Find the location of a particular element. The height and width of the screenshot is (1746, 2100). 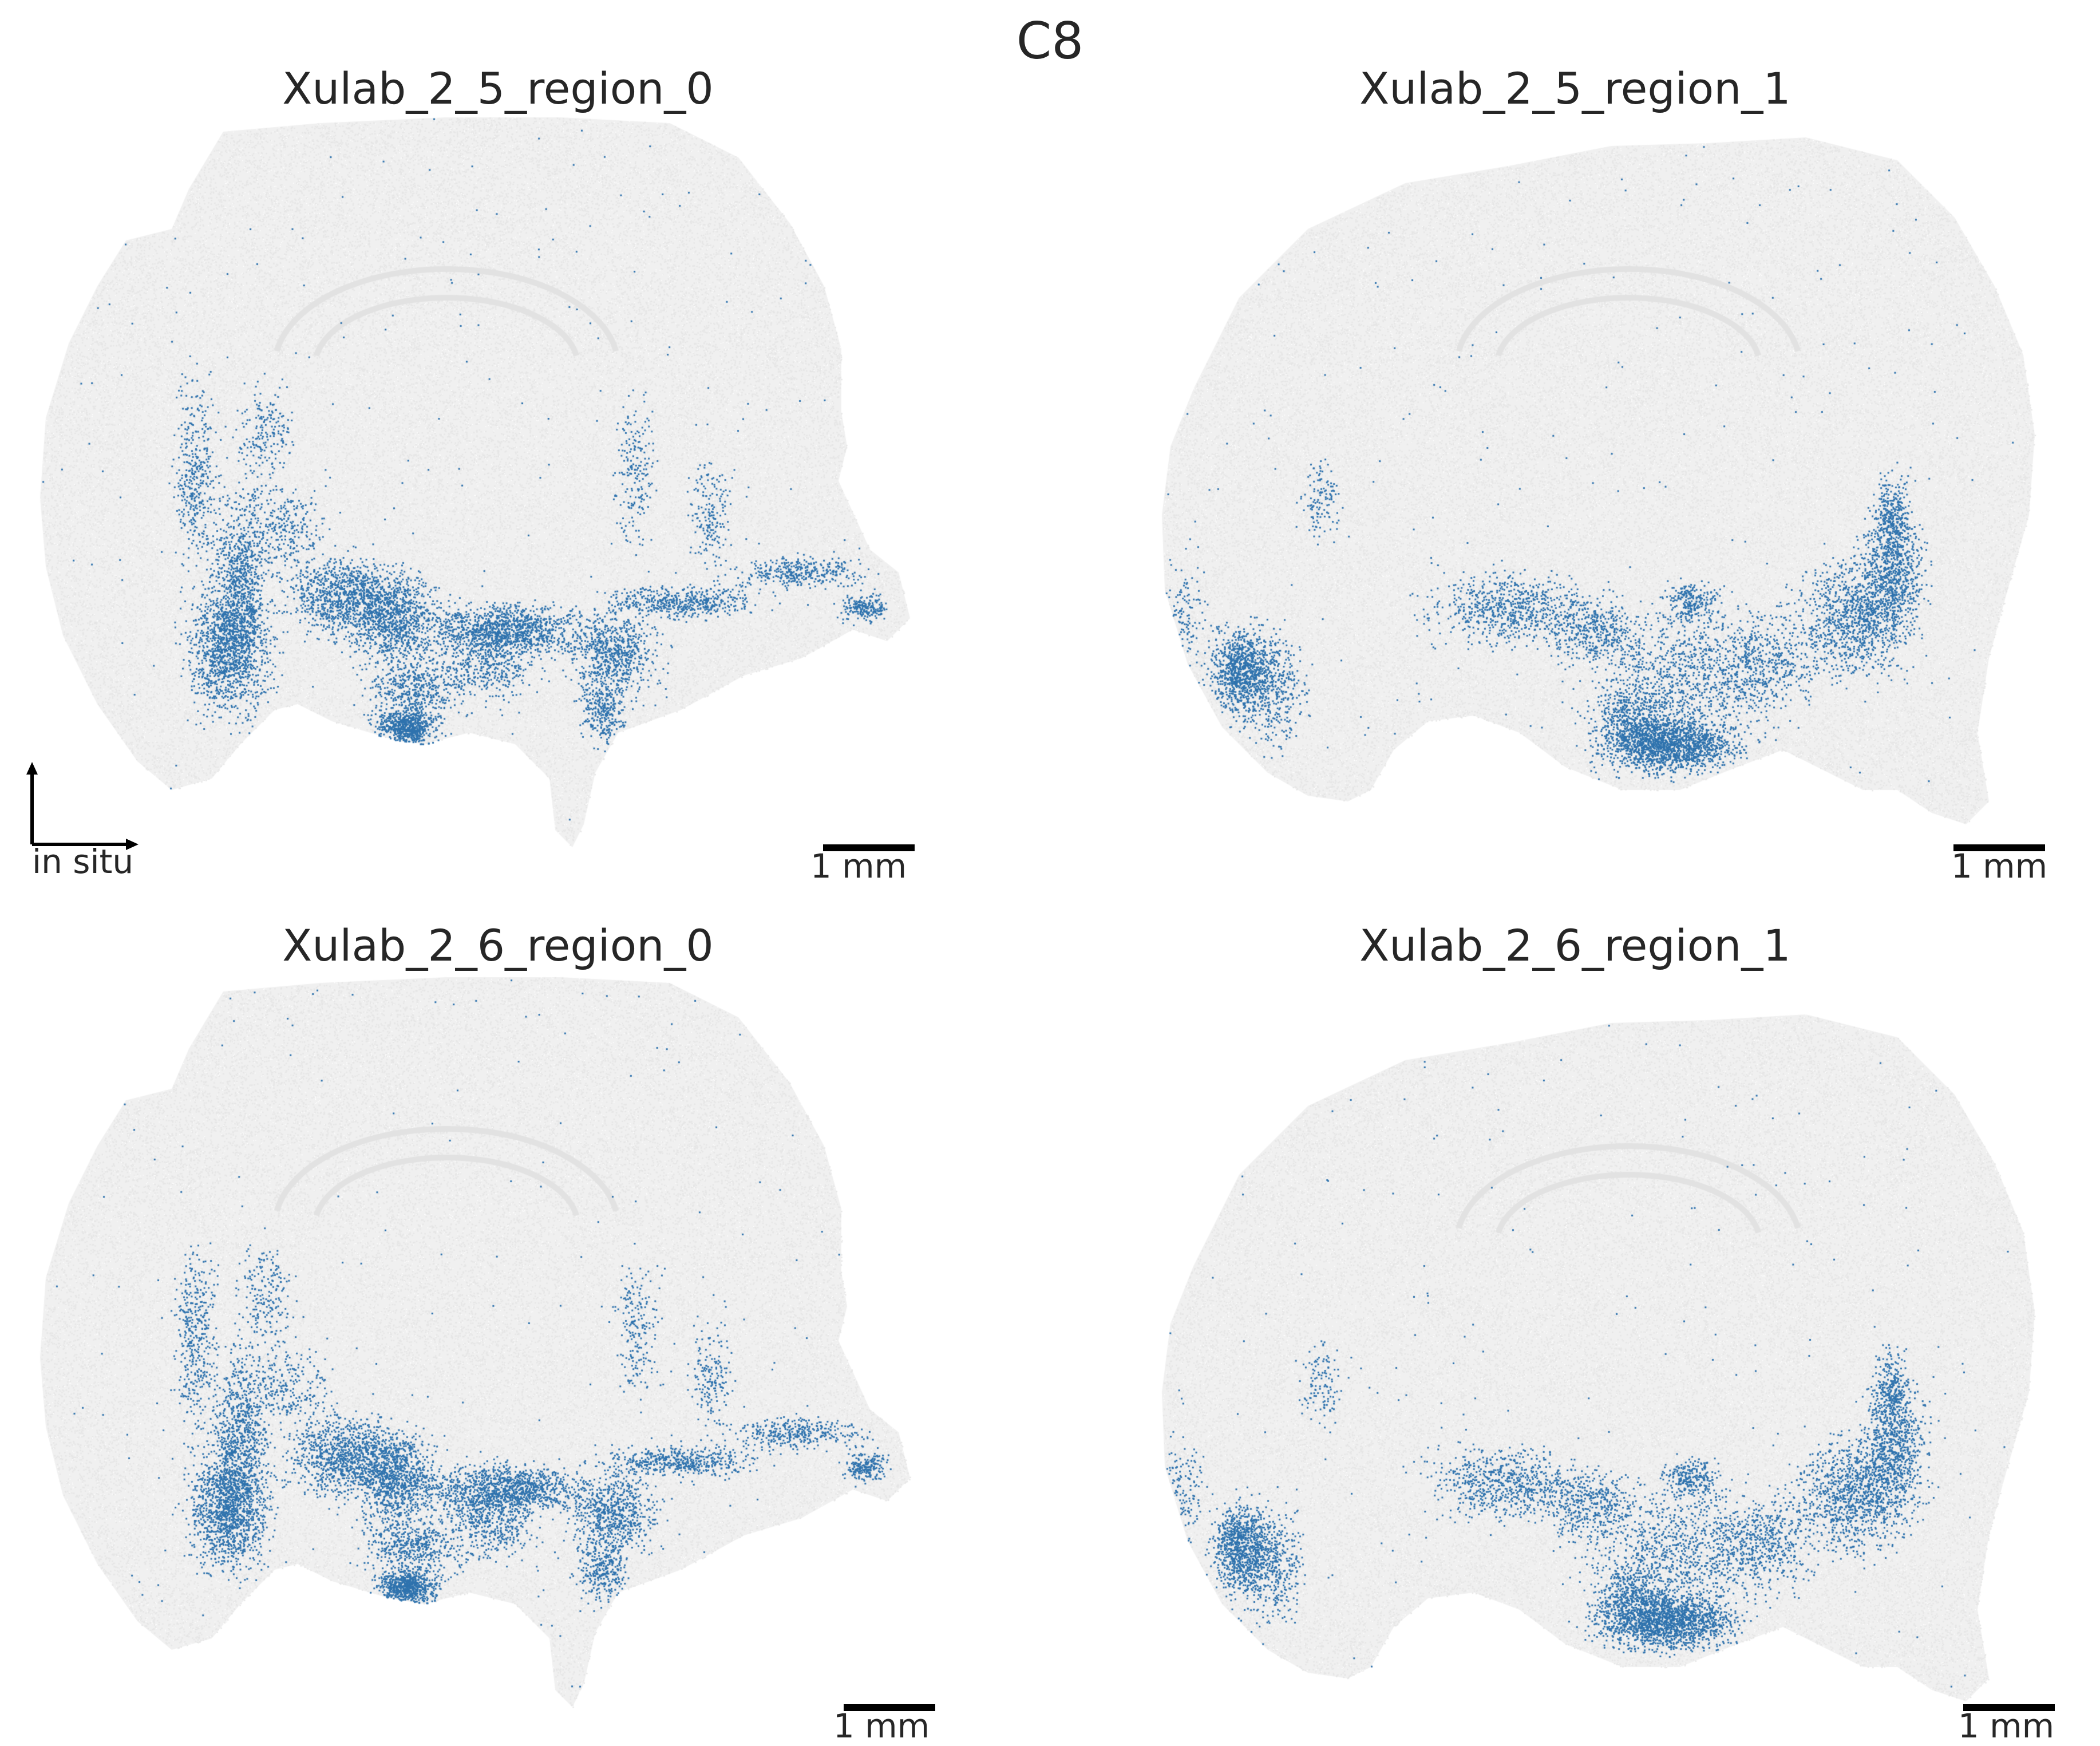

axis-indicator-icon is located at coordinates (82, 806).